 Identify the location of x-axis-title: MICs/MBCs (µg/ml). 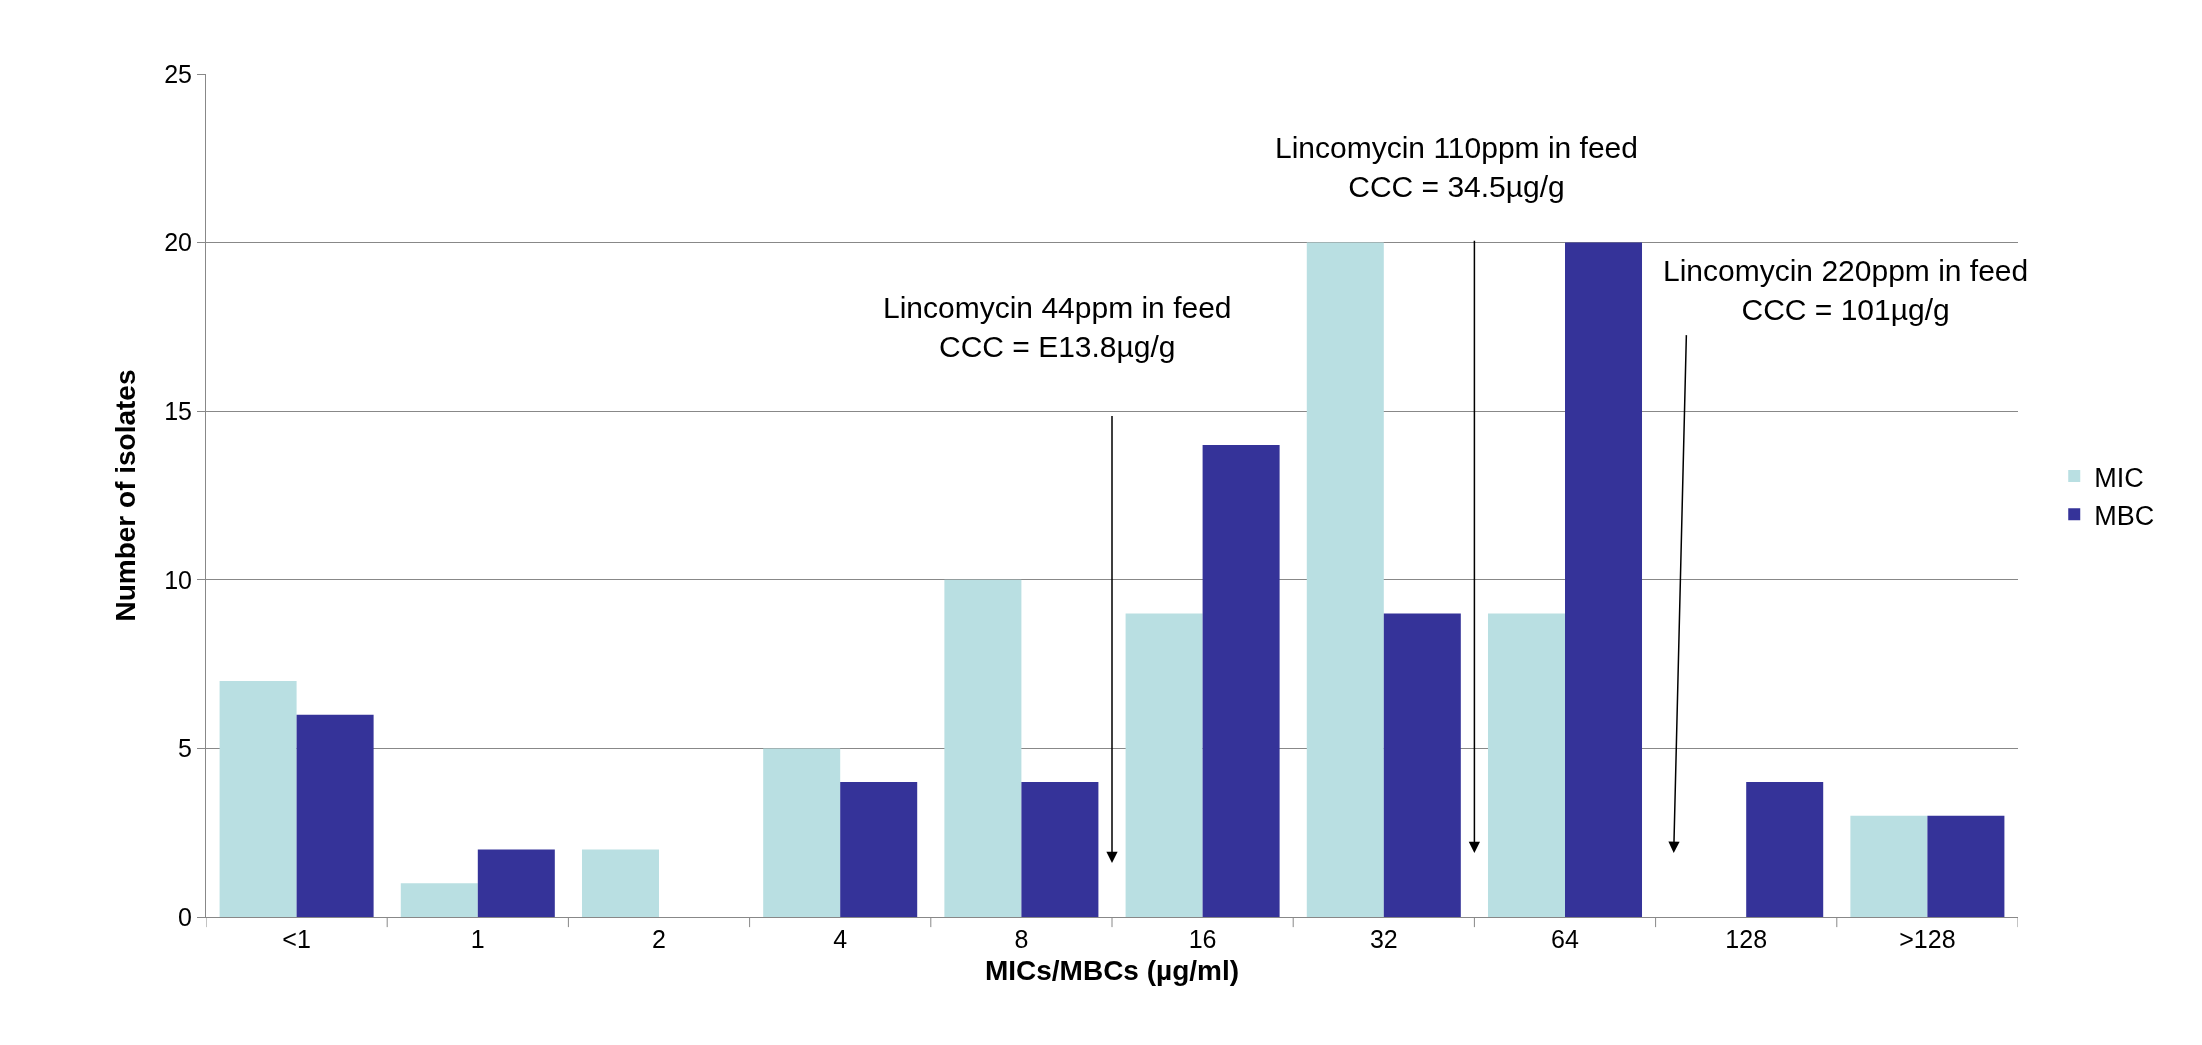
(1112, 971).